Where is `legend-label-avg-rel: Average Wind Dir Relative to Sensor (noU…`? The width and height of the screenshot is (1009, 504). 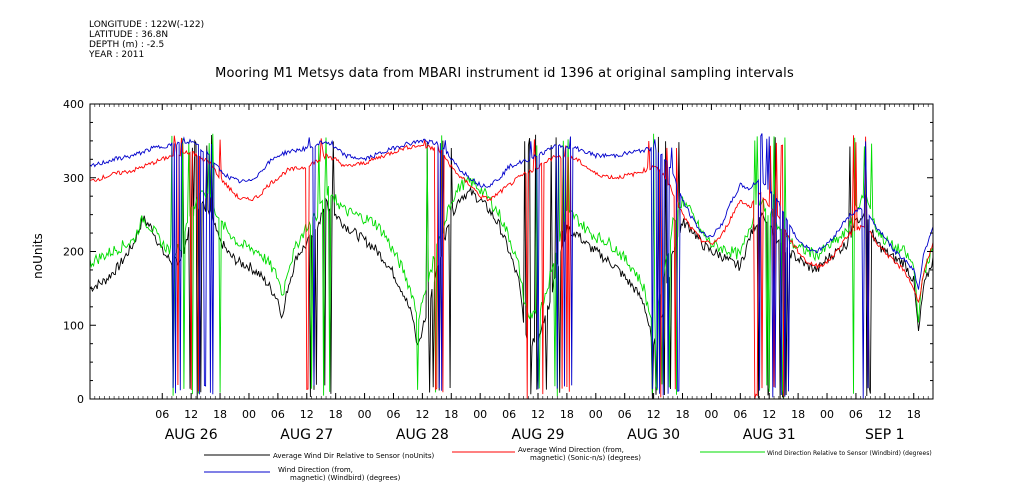 legend-label-avg-rel: Average Wind Dir Relative to Sensor (noU… is located at coordinates (353, 456).